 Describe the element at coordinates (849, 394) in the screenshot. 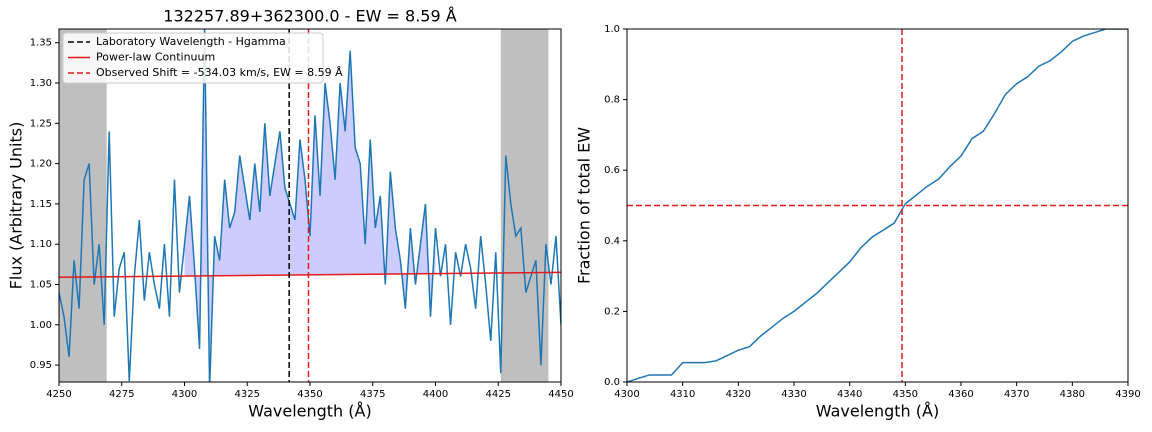

I see `x-tick-label: 4340` at that location.